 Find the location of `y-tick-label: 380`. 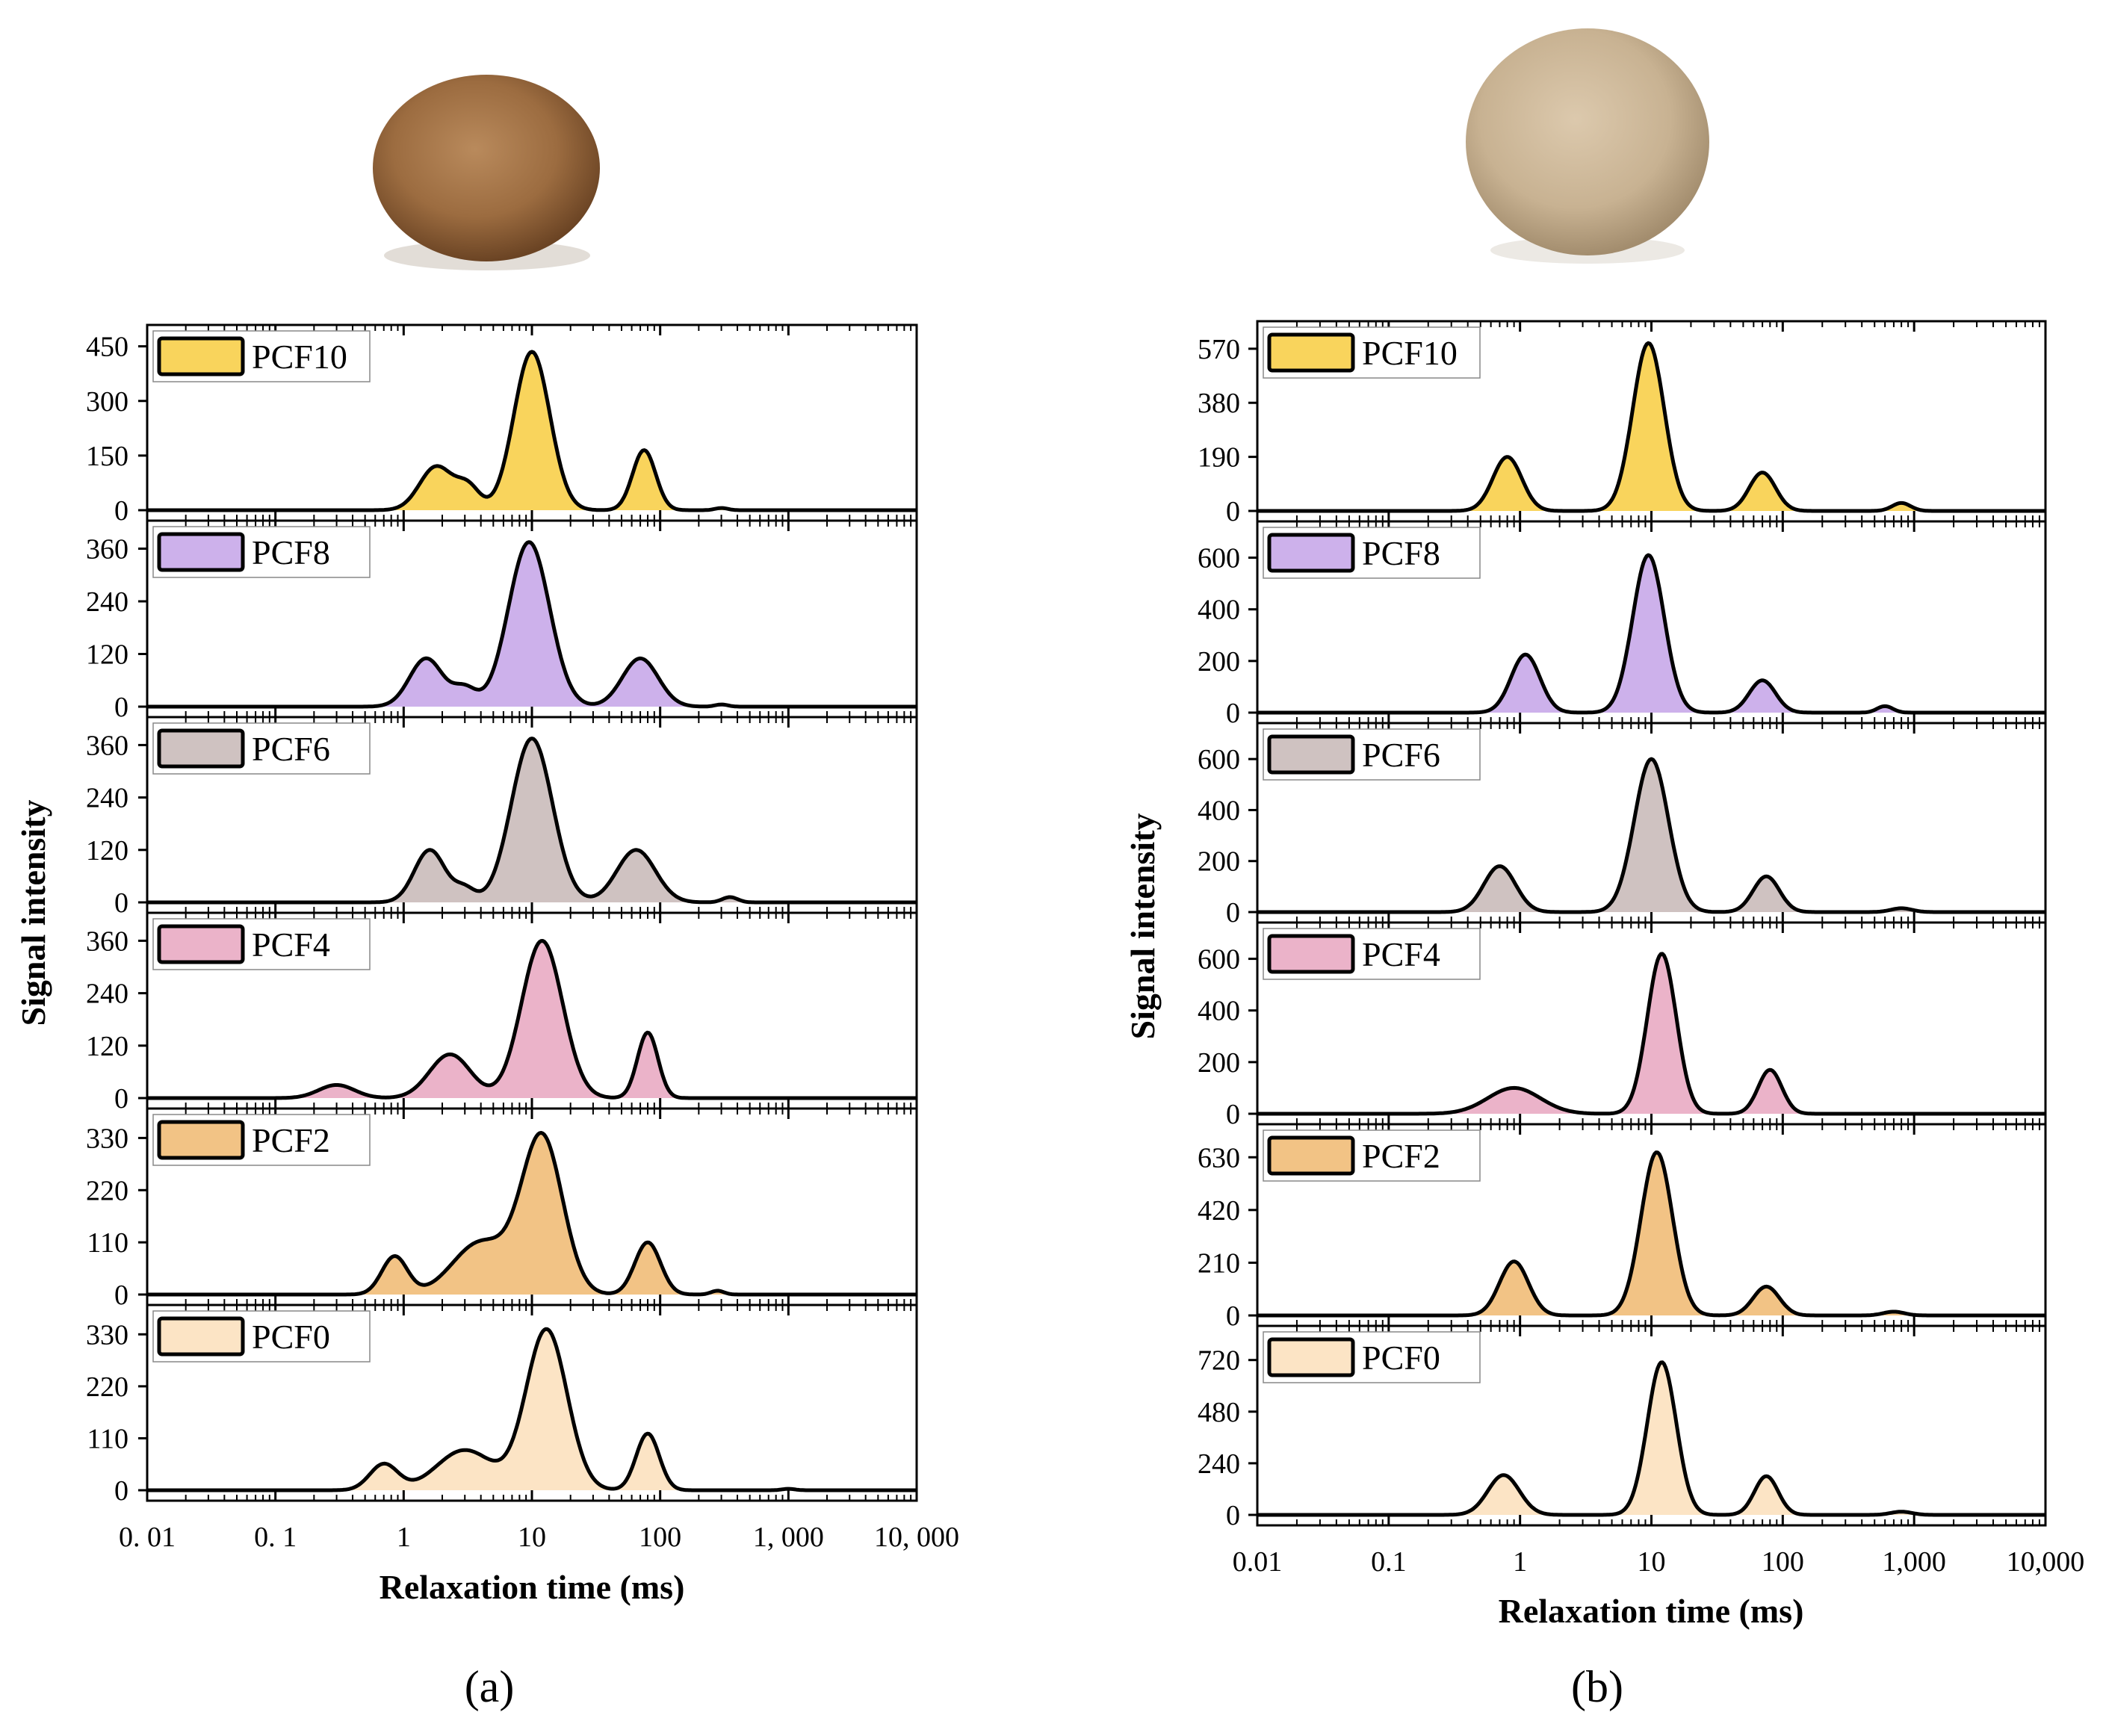

y-tick-label: 380 is located at coordinates (1219, 403).